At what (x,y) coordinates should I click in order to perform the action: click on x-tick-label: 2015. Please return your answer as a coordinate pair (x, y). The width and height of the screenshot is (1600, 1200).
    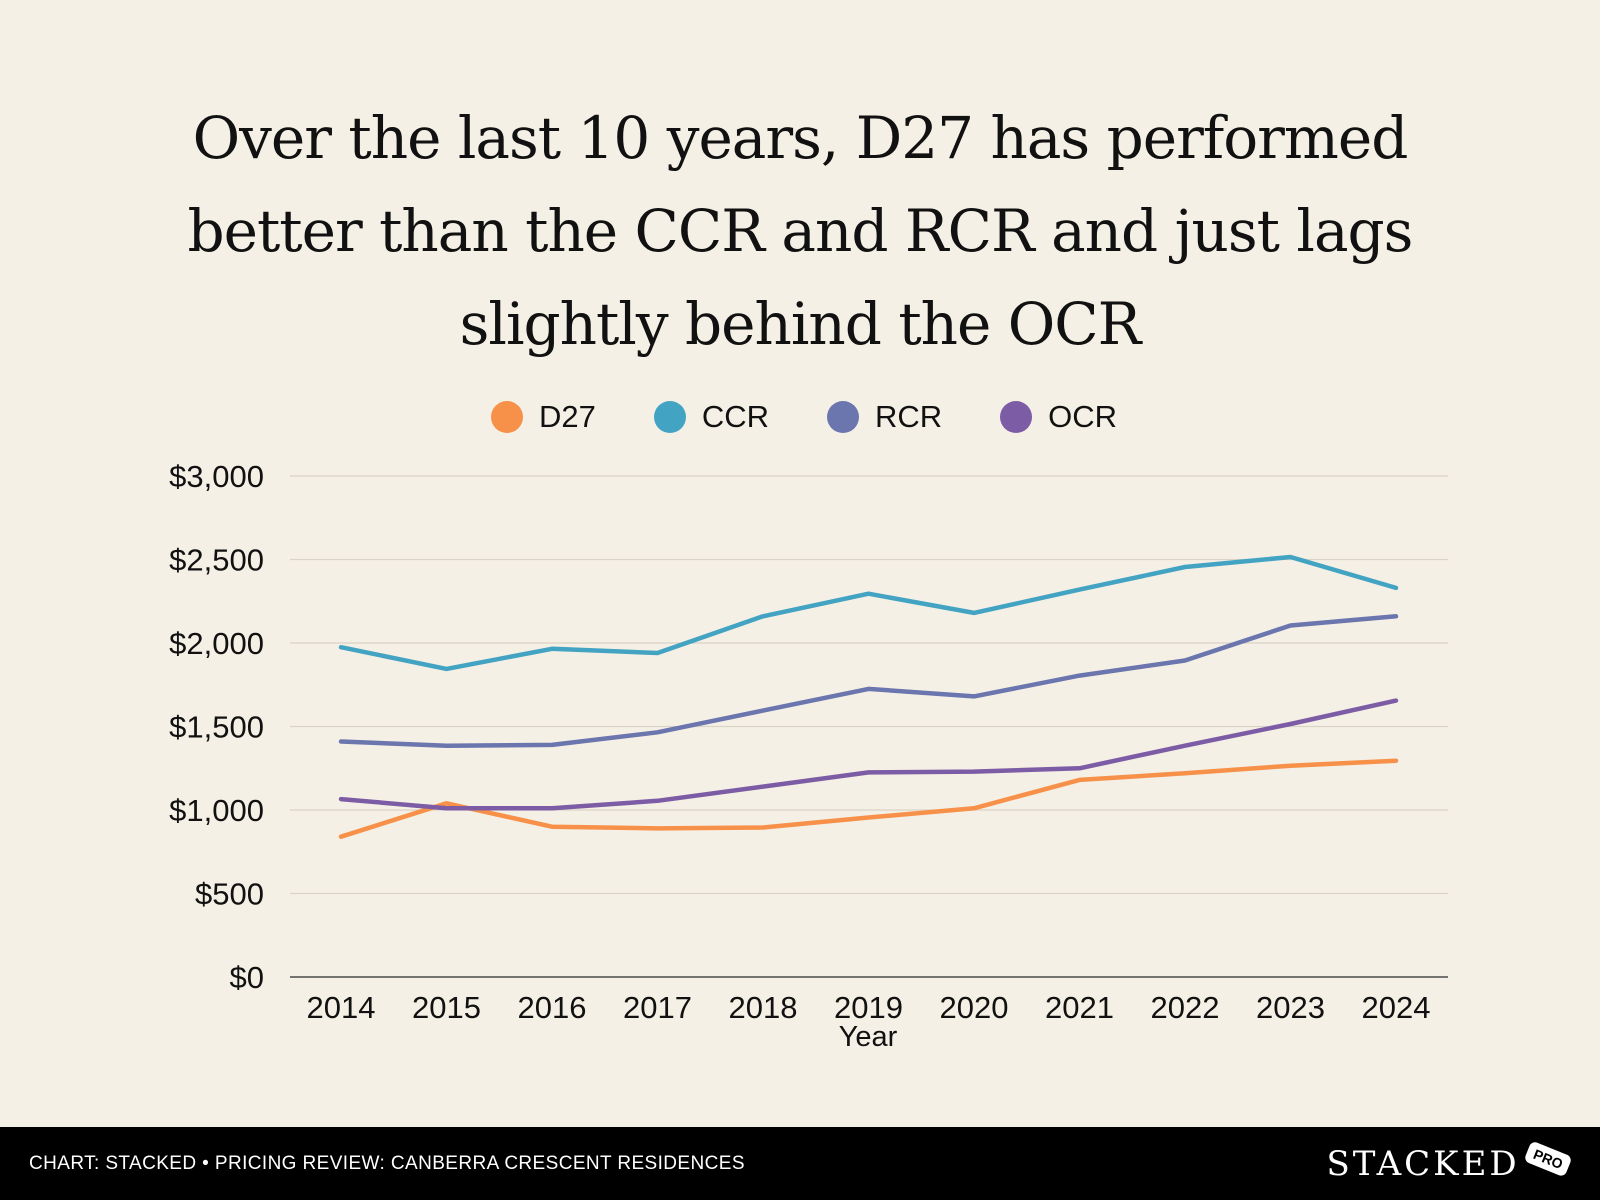
    Looking at the image, I should click on (446, 1007).